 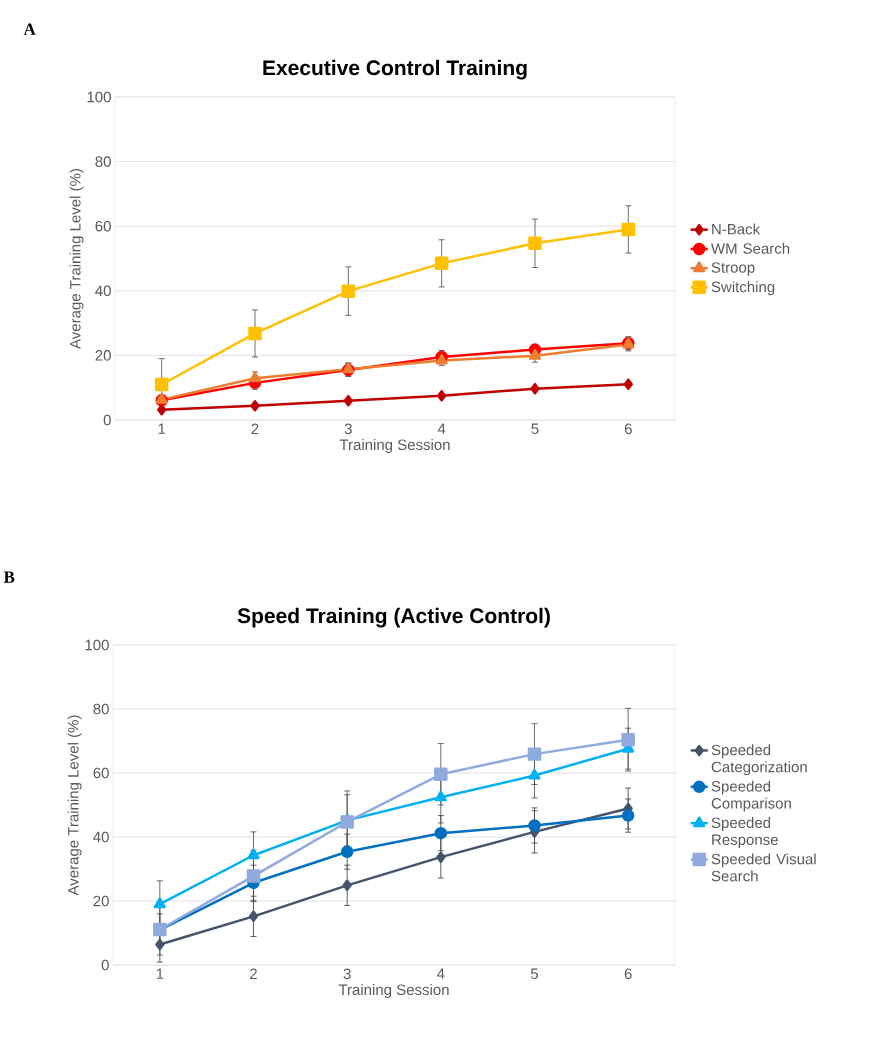 I want to click on legend-label: Speeded Categorization, so click(x=759, y=760).